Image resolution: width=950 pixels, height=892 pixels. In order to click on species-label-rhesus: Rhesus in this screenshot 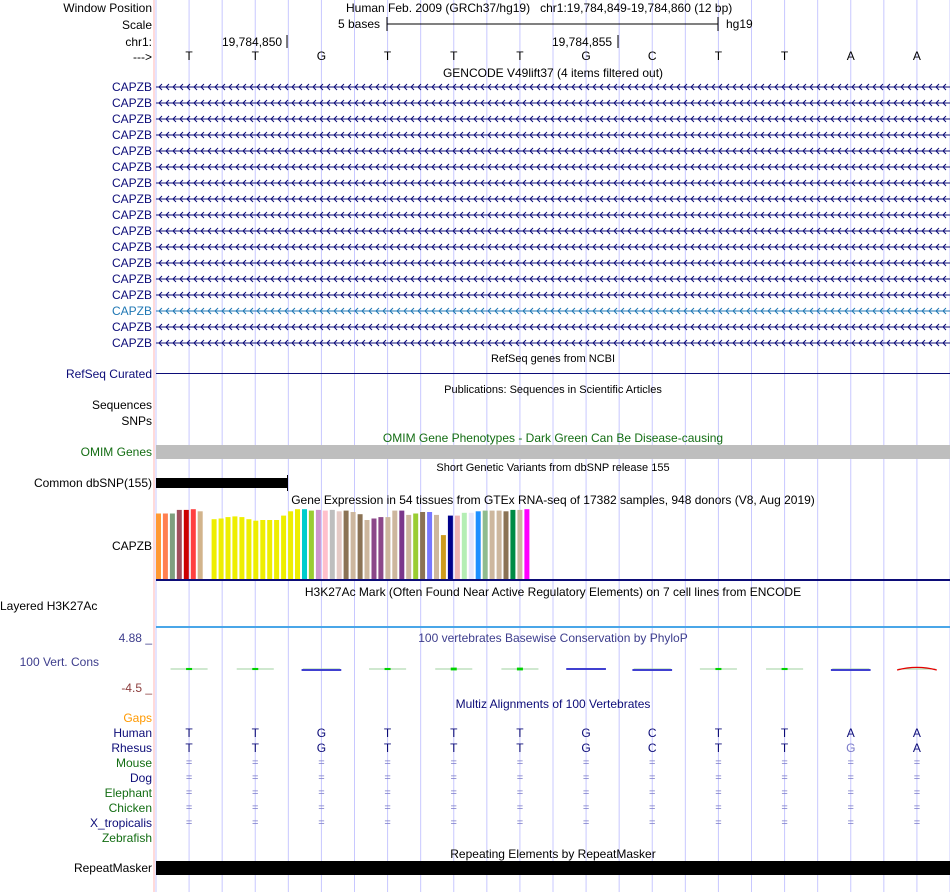, I will do `click(131, 748)`.